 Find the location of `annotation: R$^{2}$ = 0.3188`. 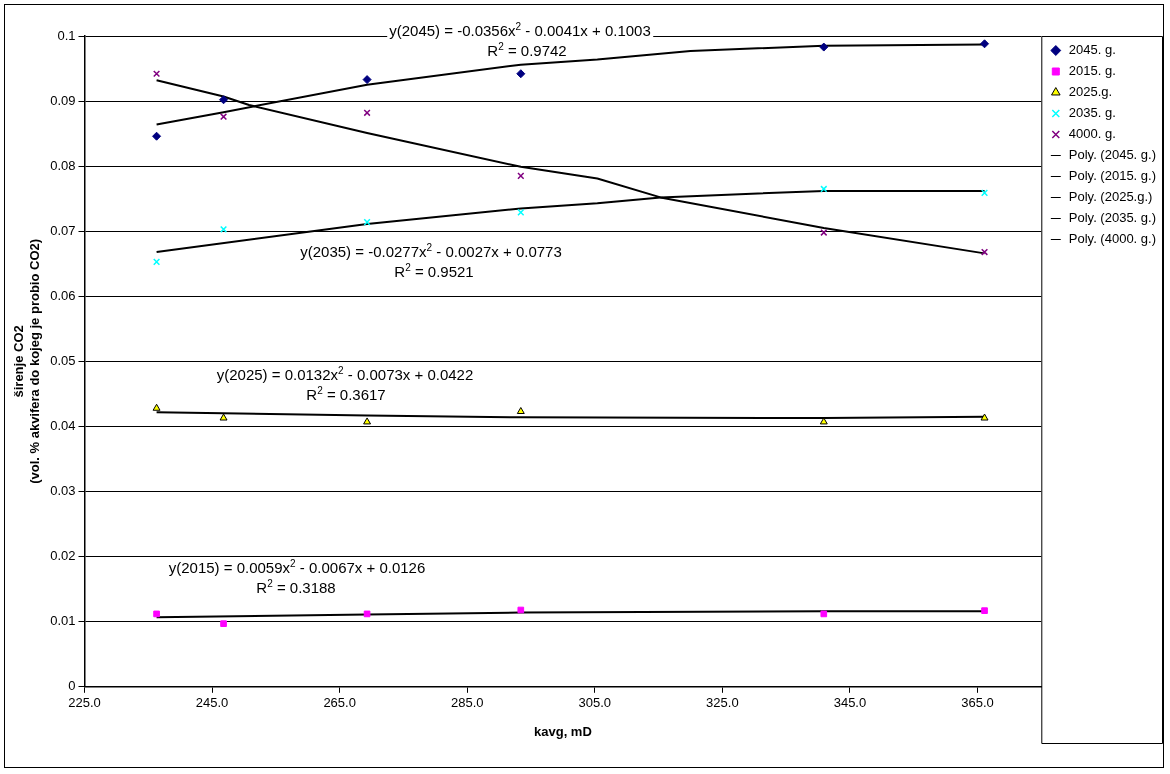

annotation: R$^{2}$ = 0.3188 is located at coordinates (296, 587).